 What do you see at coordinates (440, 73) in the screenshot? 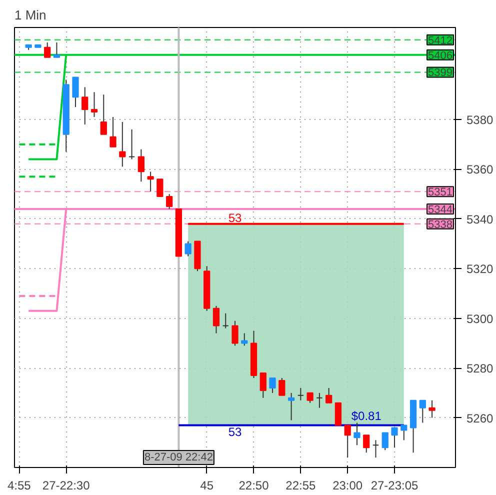
I see `ref-line-label: 5399` at bounding box center [440, 73].